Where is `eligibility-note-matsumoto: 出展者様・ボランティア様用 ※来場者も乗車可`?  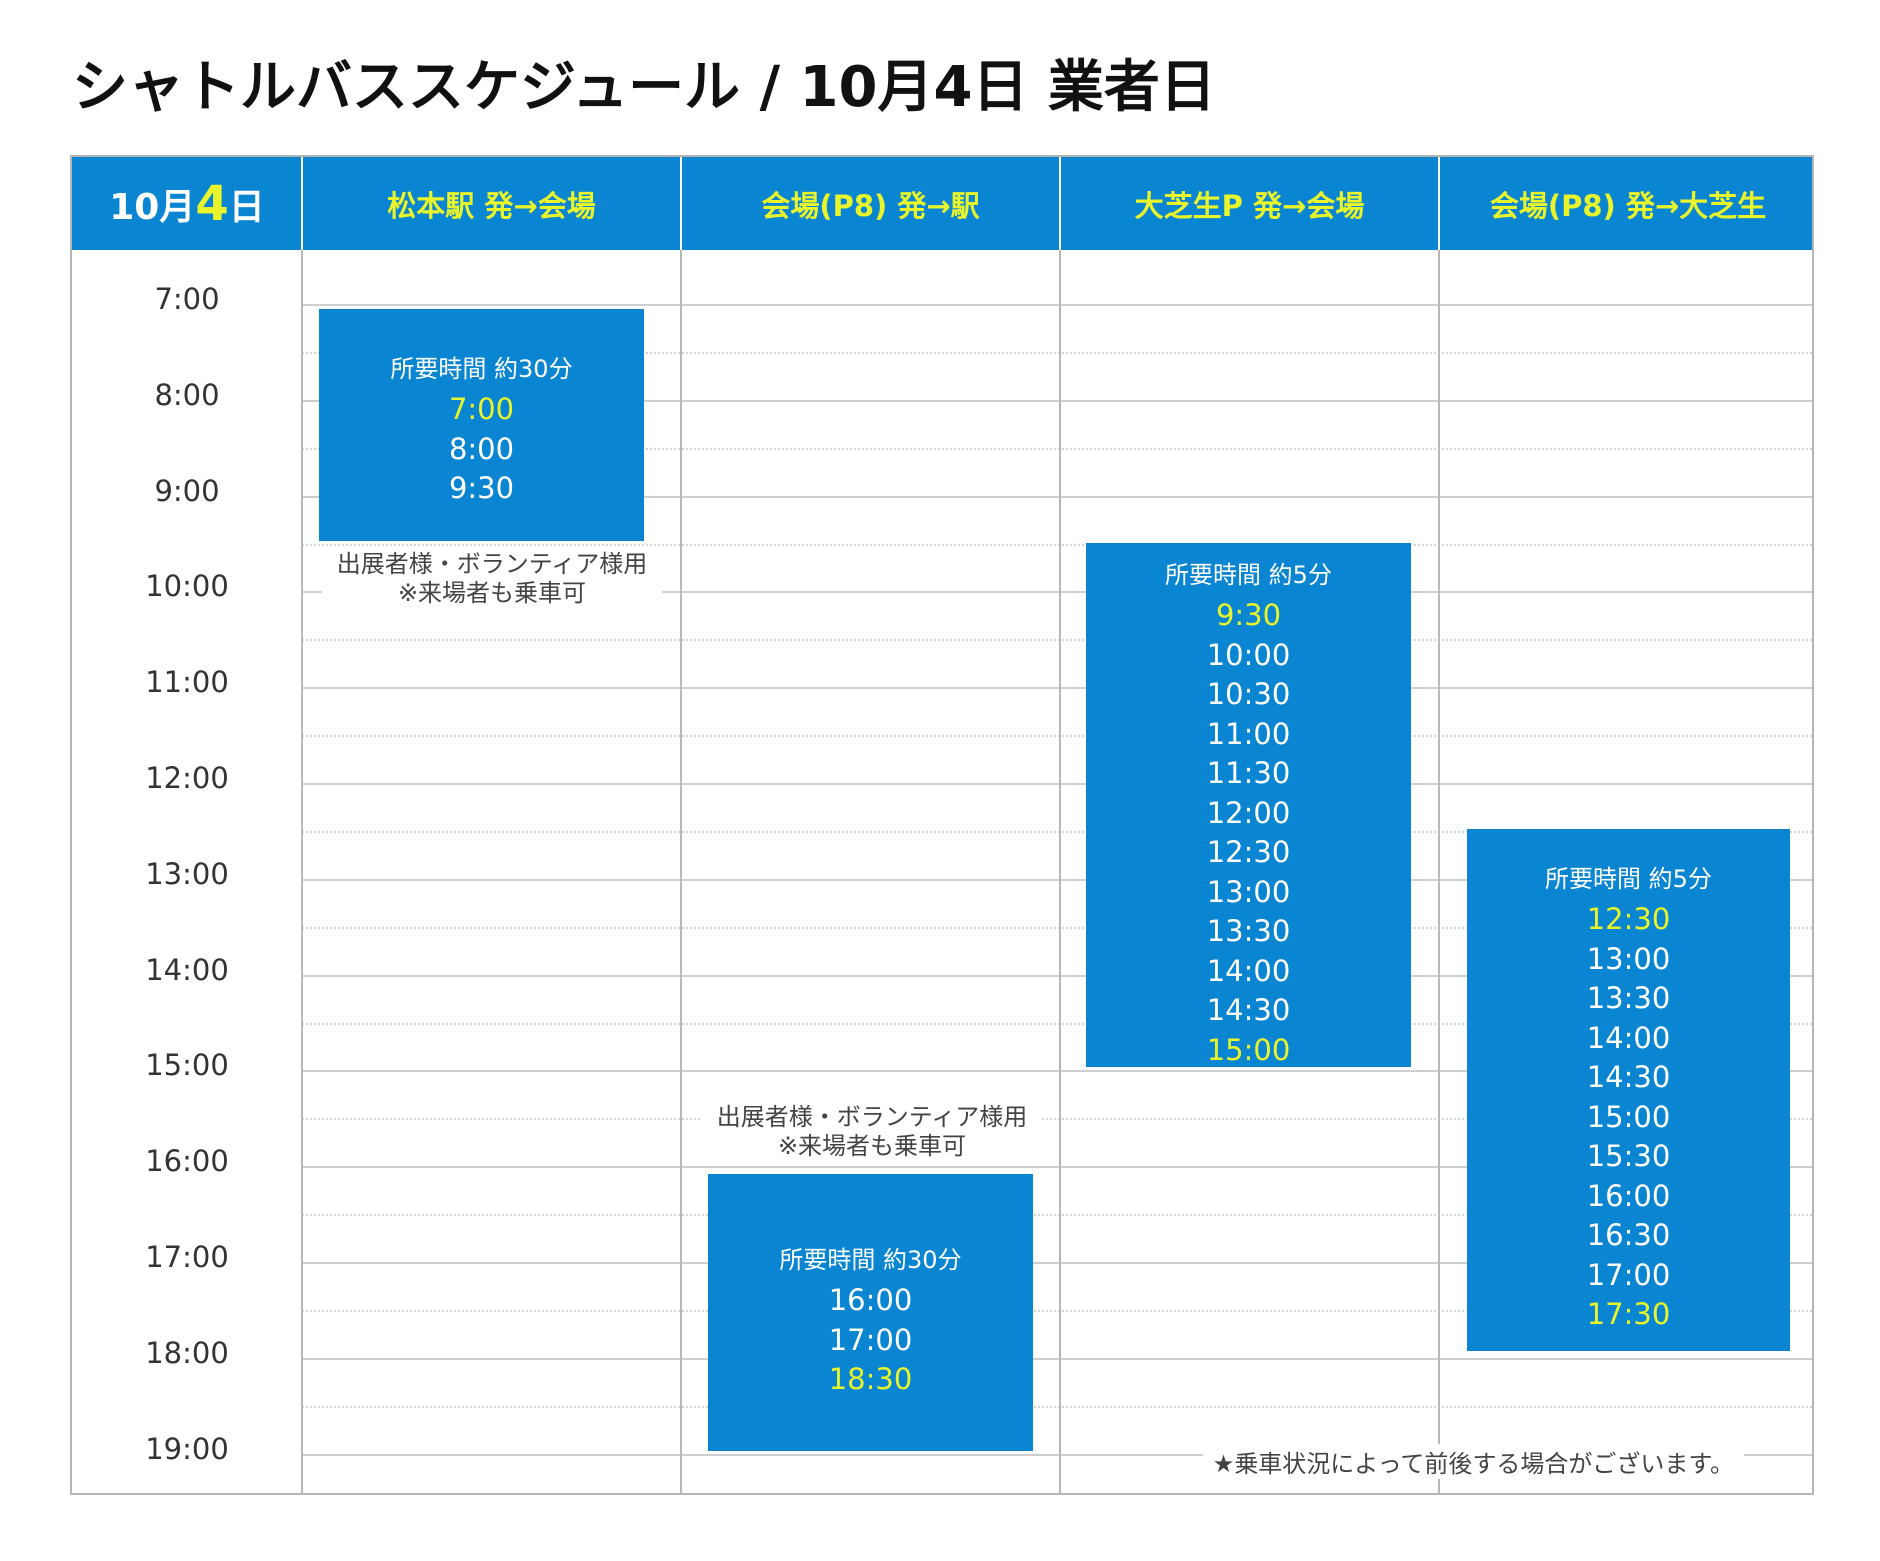 eligibility-note-matsumoto: 出展者様・ボランティア様用 ※来場者も乗車可 is located at coordinates (492, 579).